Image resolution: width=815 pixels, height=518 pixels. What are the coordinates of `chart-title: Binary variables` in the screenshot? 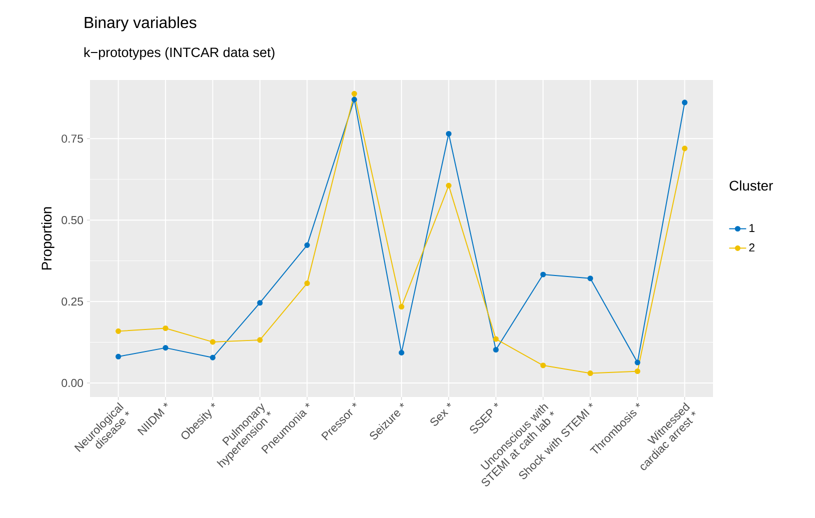 It's located at (140, 24).